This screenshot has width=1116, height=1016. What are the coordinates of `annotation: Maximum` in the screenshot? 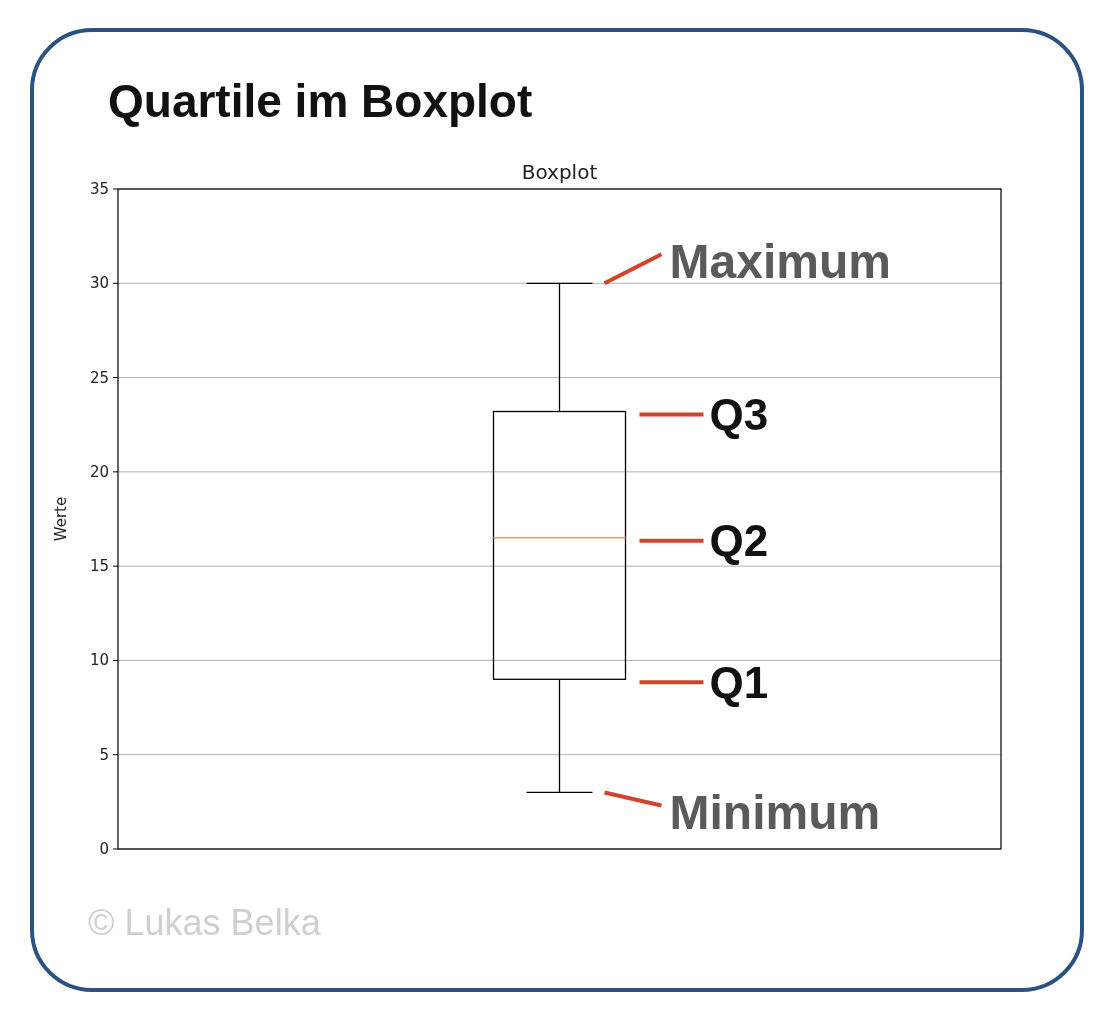 It's located at (780, 261).